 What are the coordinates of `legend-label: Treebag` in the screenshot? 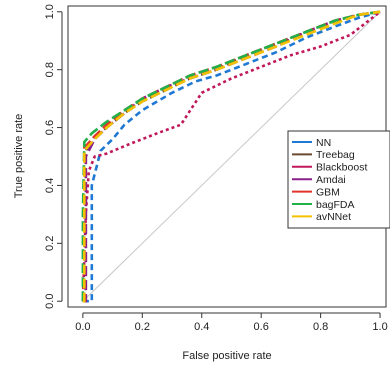 It's located at (335, 155).